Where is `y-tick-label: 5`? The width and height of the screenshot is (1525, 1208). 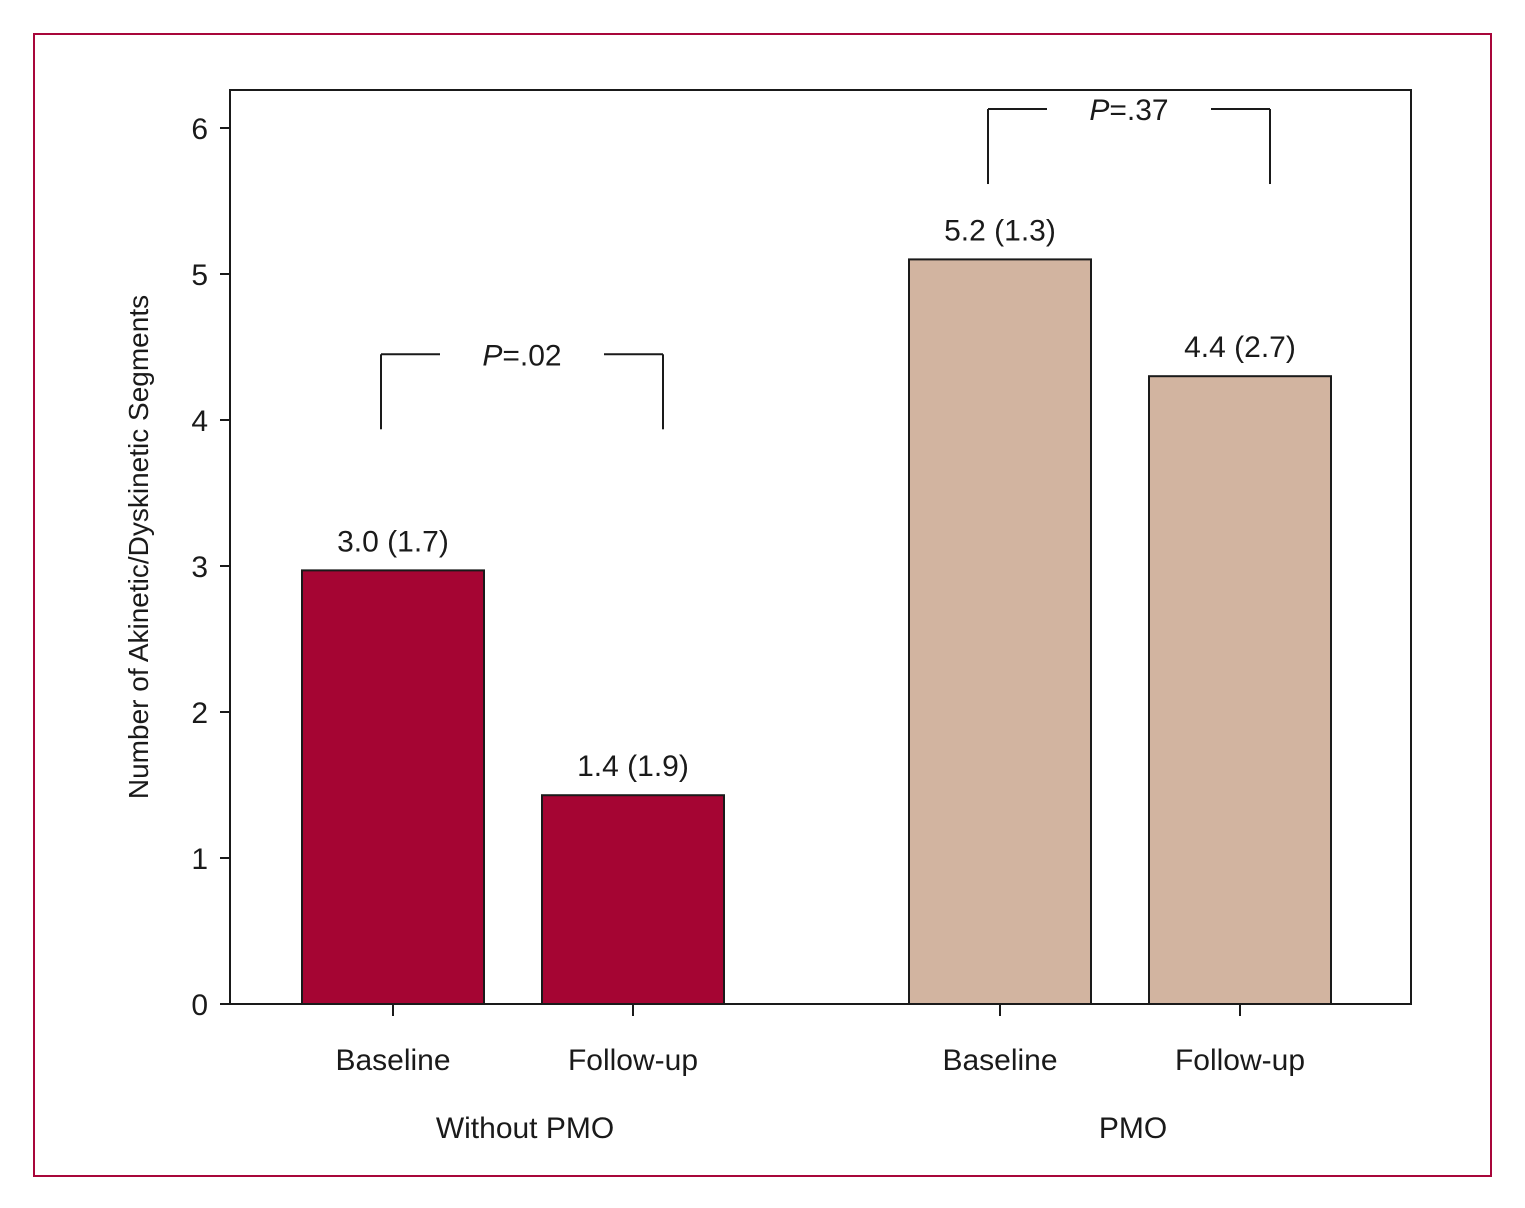 y-tick-label: 5 is located at coordinates (199, 275).